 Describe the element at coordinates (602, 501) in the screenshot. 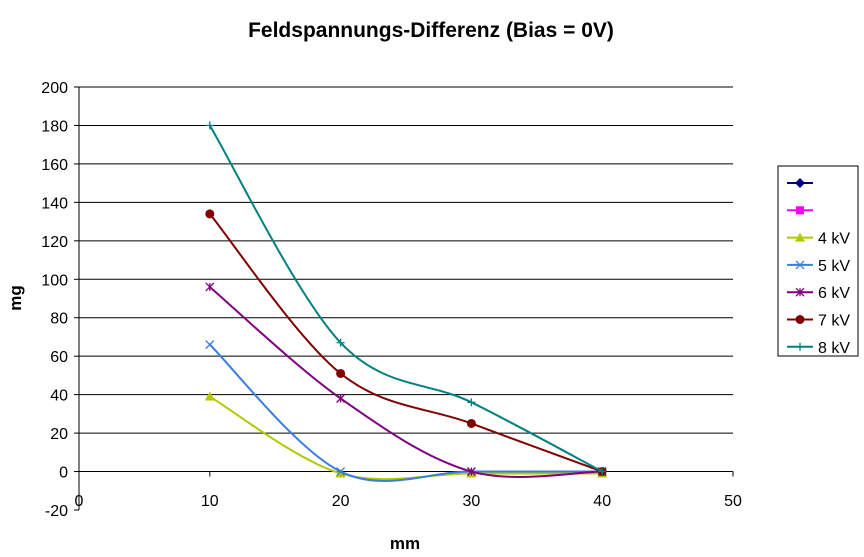

I see `x-tick-label: 40` at that location.